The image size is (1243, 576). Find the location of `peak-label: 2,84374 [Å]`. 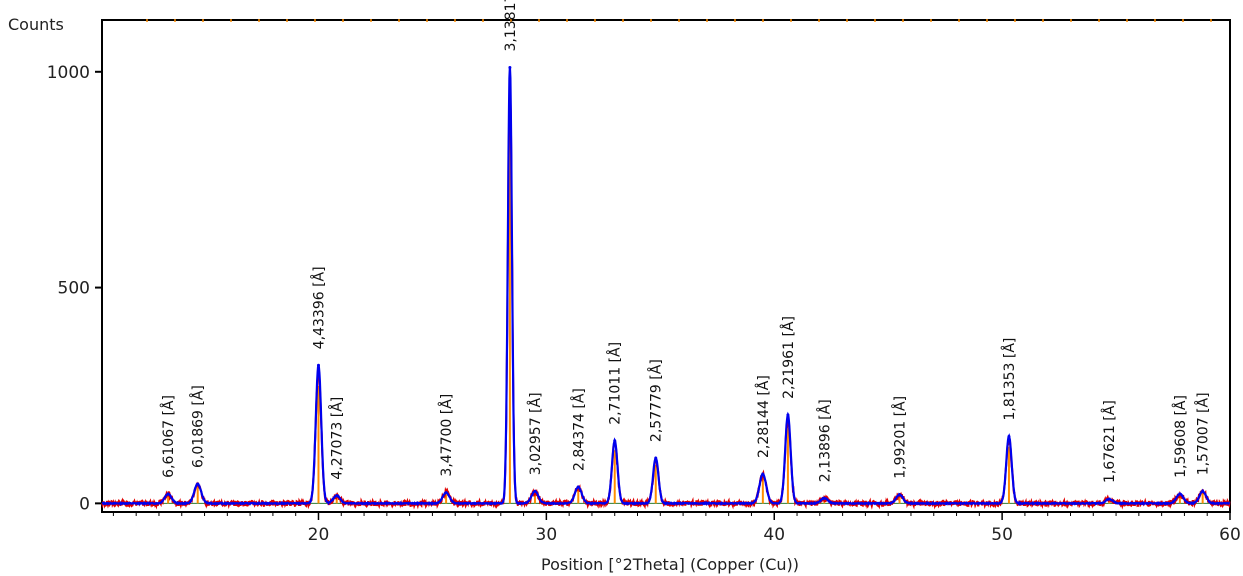

peak-label: 2,84374 [Å] is located at coordinates (578, 429).